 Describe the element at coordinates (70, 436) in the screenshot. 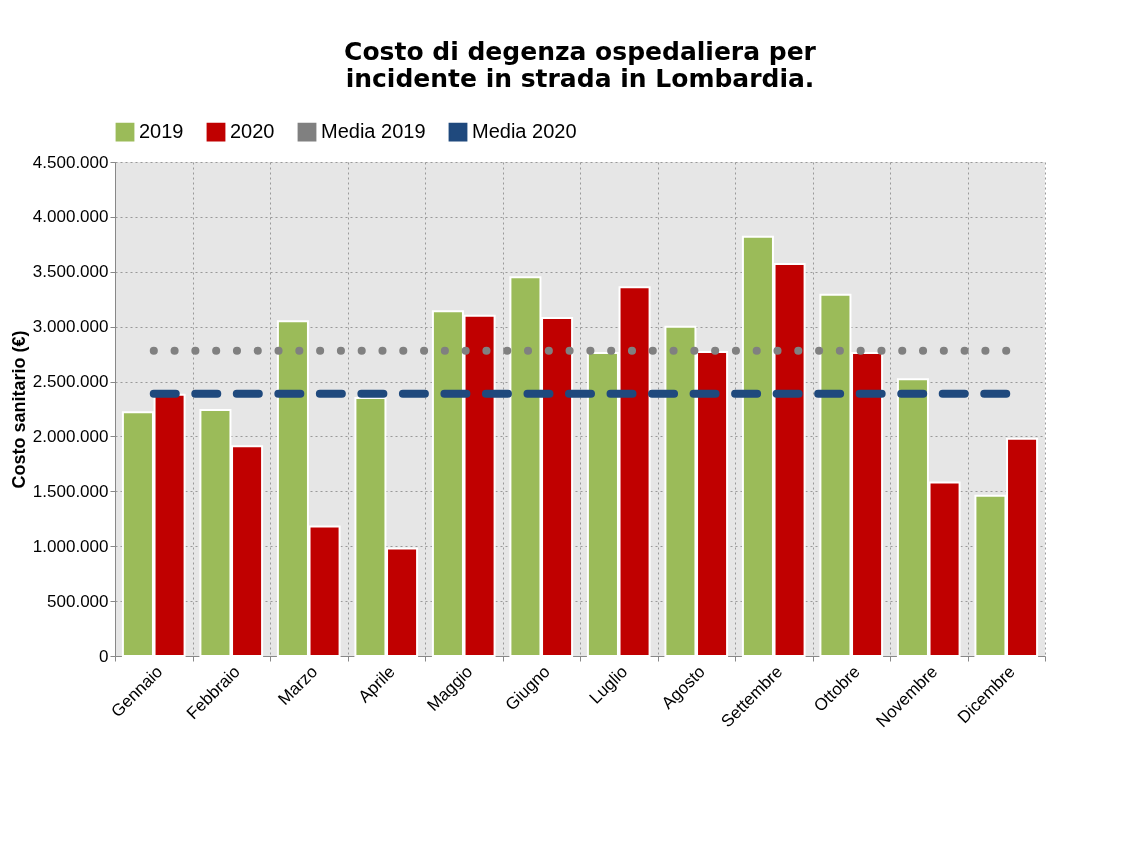

I see `y-tick-label: 2.000.000` at that location.